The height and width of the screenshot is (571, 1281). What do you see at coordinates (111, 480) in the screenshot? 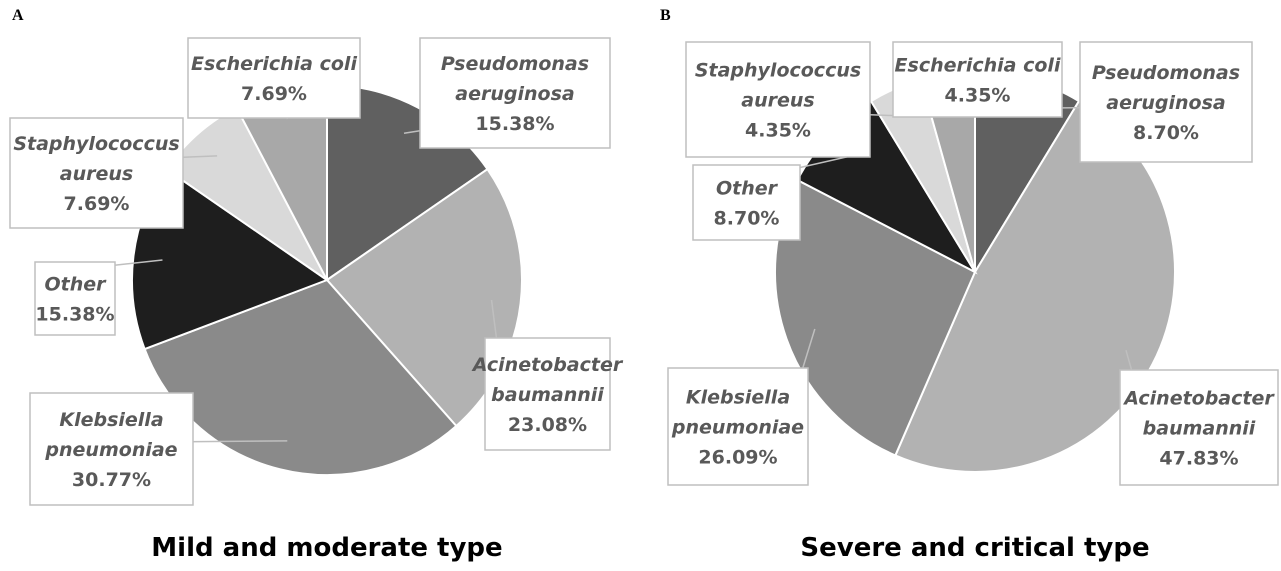
I see `data-label: 30.77%` at bounding box center [111, 480].